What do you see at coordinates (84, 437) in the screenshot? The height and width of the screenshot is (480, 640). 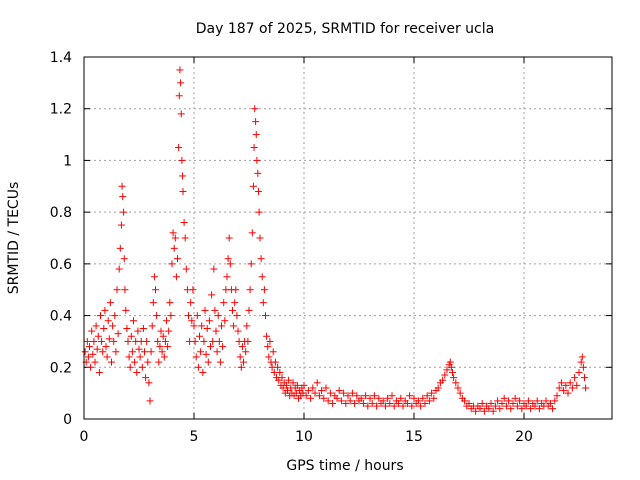 I see `x-tick-label: 0` at bounding box center [84, 437].